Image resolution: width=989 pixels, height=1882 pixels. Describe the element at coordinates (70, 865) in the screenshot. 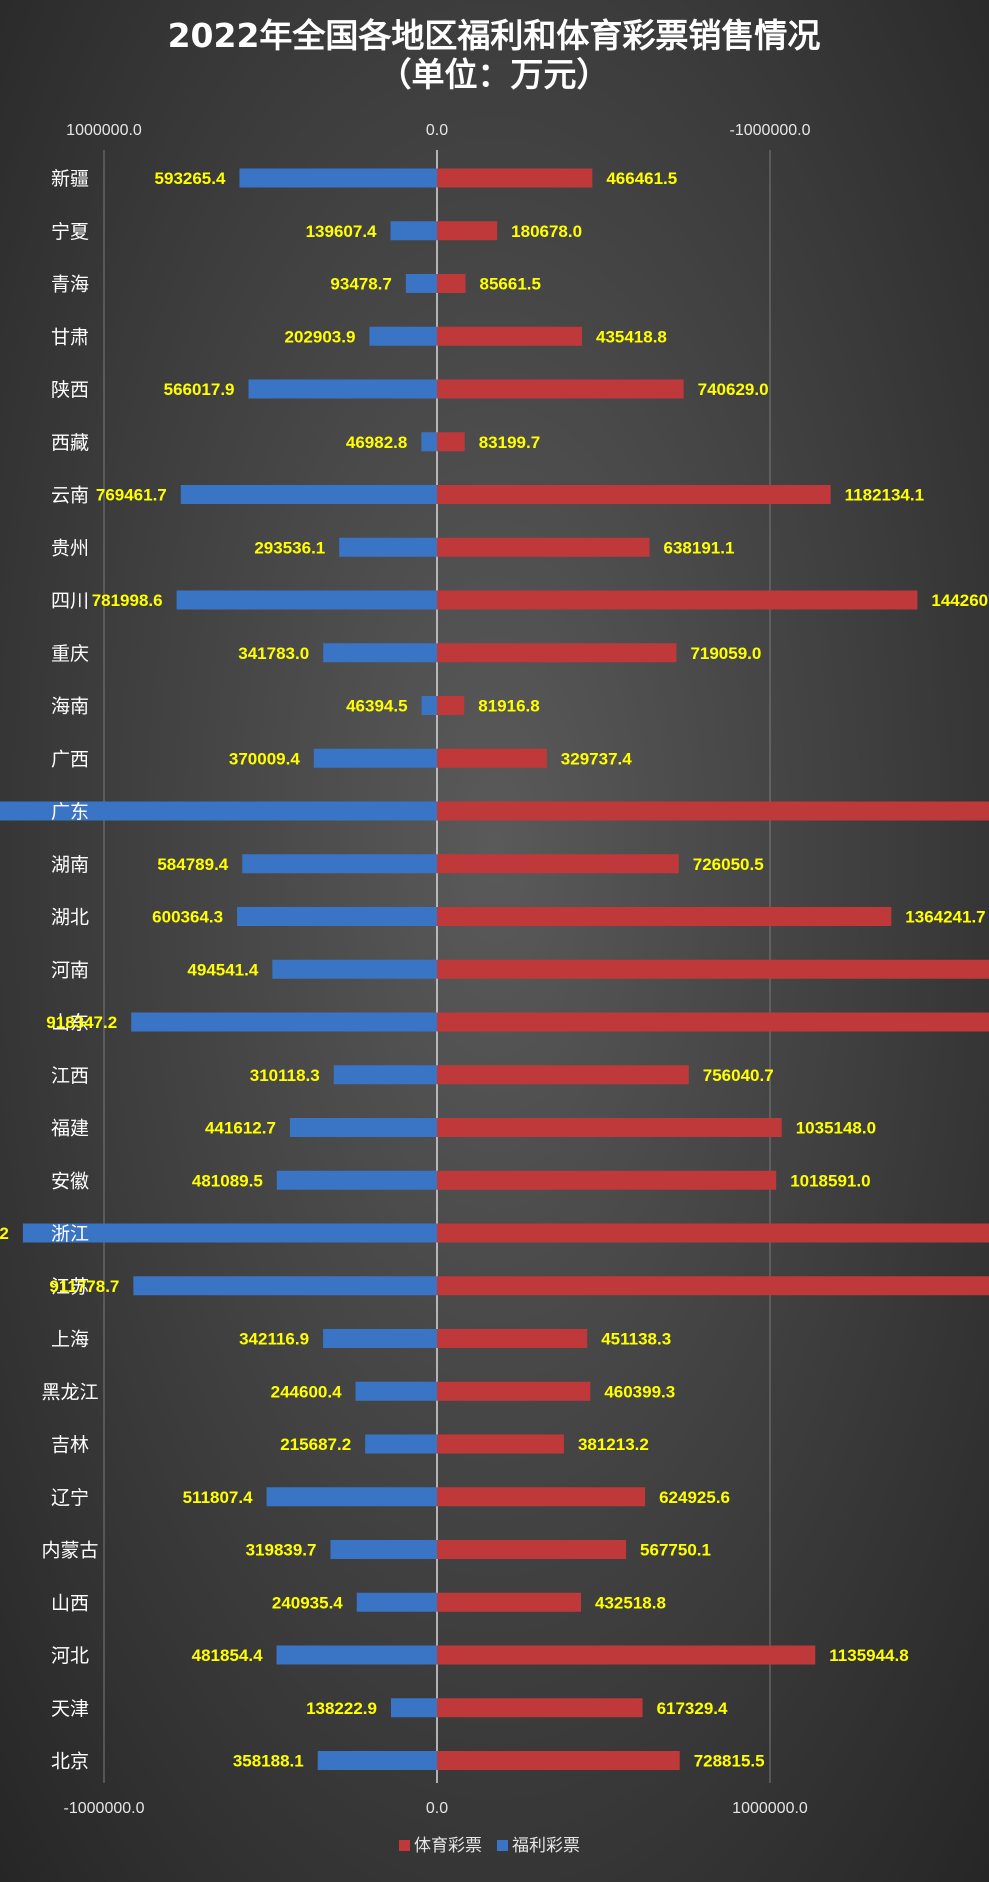

I see `category-label: 湖南` at that location.